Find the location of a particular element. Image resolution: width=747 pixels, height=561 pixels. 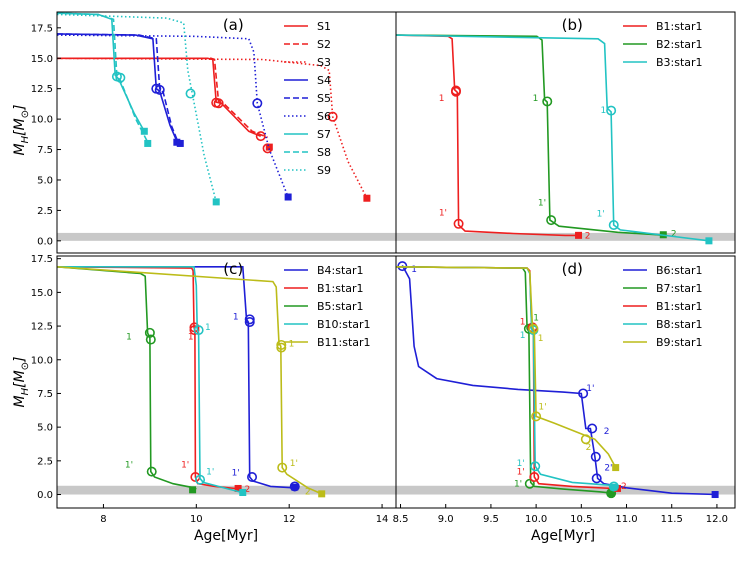

legend-label-S9: S9 is located at coordinates (324, 170).